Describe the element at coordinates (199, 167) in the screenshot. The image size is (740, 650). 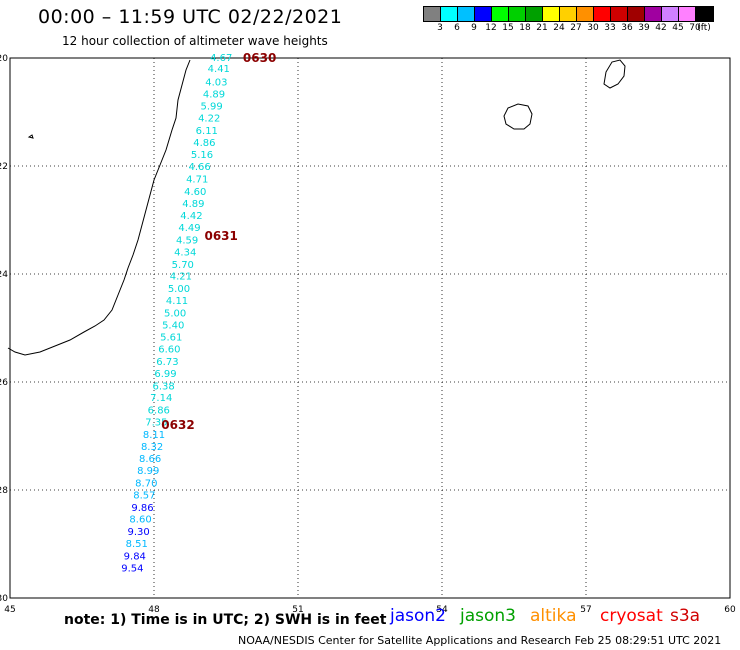
I see `swh-value: 4.66` at that location.